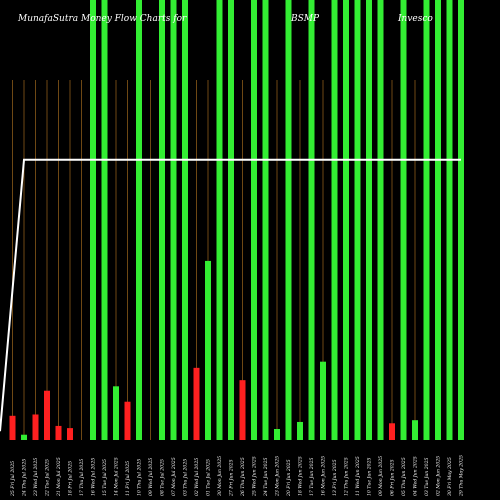 The image size is (500, 500). I want to click on x-tick-label: 16 Wed Jul 2025, so click(94, 477).